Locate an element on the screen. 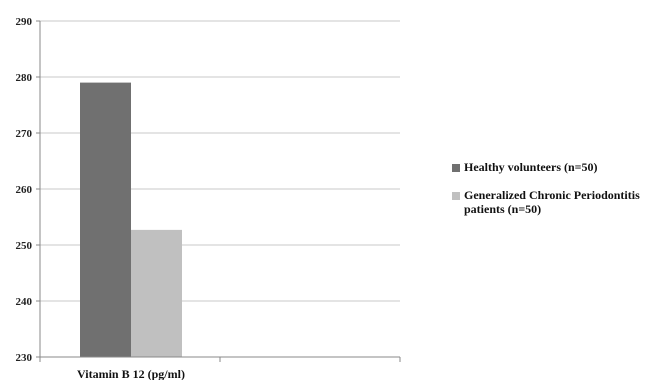 The width and height of the screenshot is (667, 380). bars is located at coordinates (131, 219).